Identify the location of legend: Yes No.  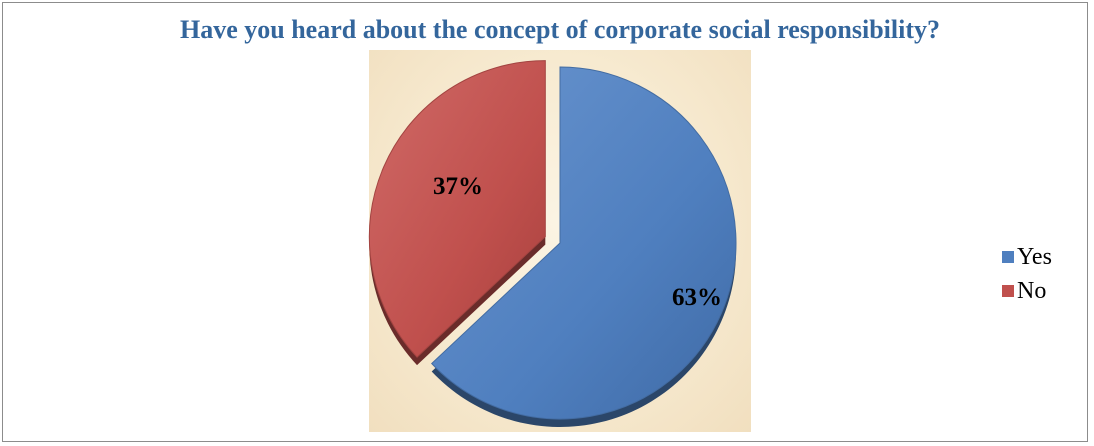
(1047, 274).